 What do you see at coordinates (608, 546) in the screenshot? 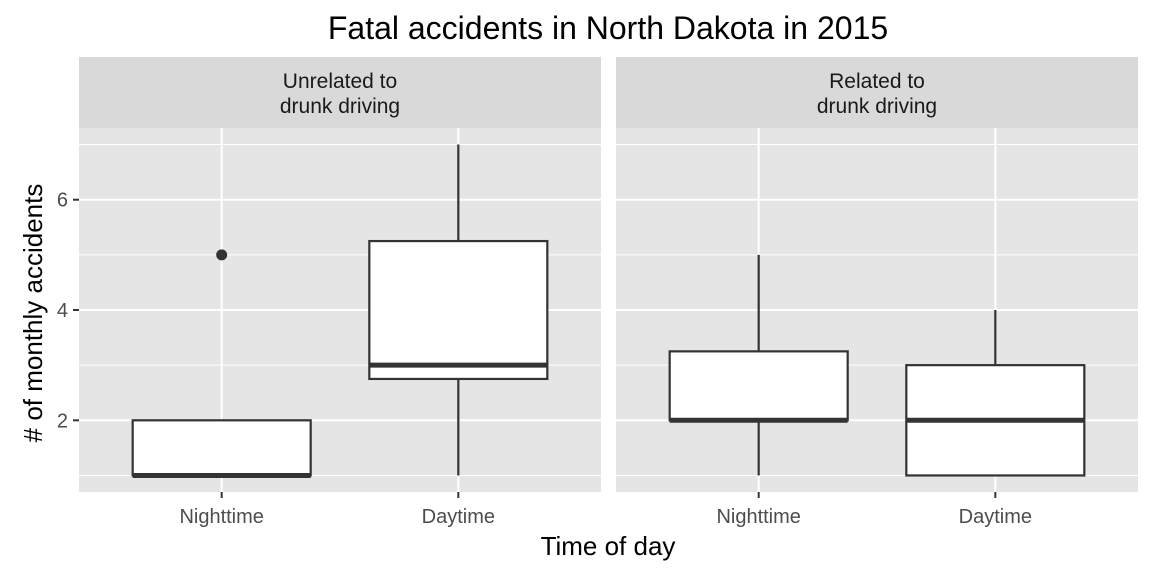
I see `x-axis-title: Time of day` at bounding box center [608, 546].